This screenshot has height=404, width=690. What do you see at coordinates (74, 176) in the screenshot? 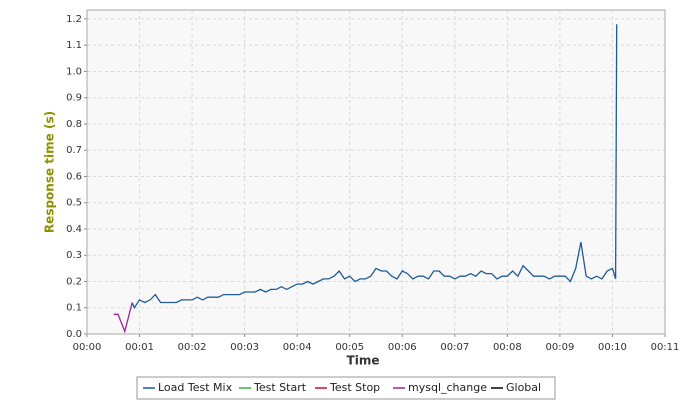
I see `y-tick-label: 0.6` at bounding box center [74, 176].